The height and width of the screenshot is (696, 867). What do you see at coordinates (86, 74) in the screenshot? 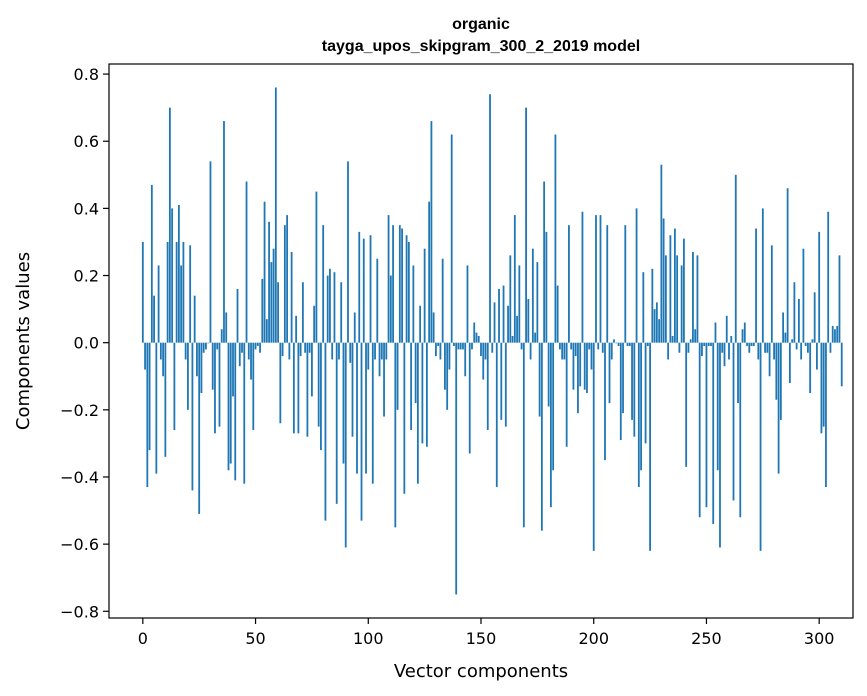
I see `y-tick-label: 0.8` at bounding box center [86, 74].